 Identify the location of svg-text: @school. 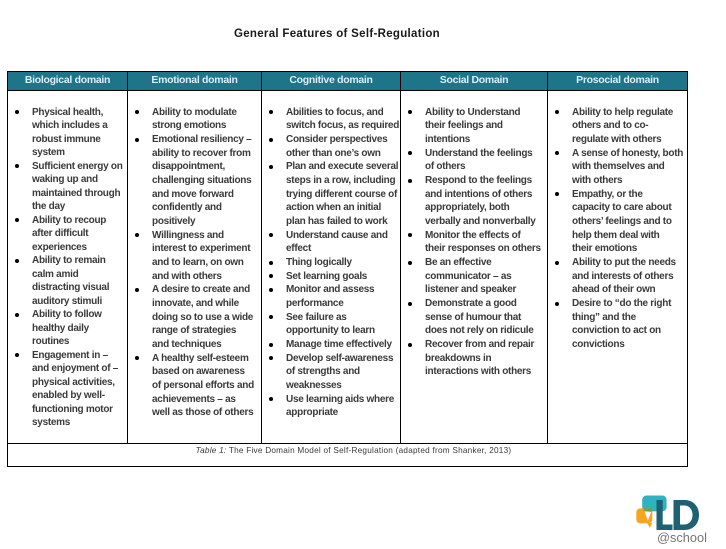
(682, 537).